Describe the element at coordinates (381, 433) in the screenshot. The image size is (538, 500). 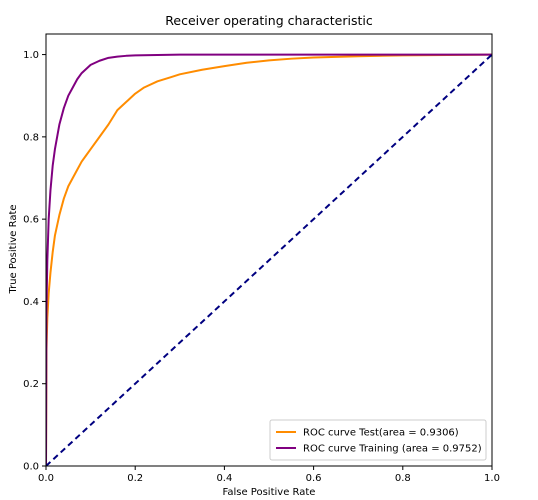
I see `legend-label: ROC curve Test(area = 0.9306)` at that location.